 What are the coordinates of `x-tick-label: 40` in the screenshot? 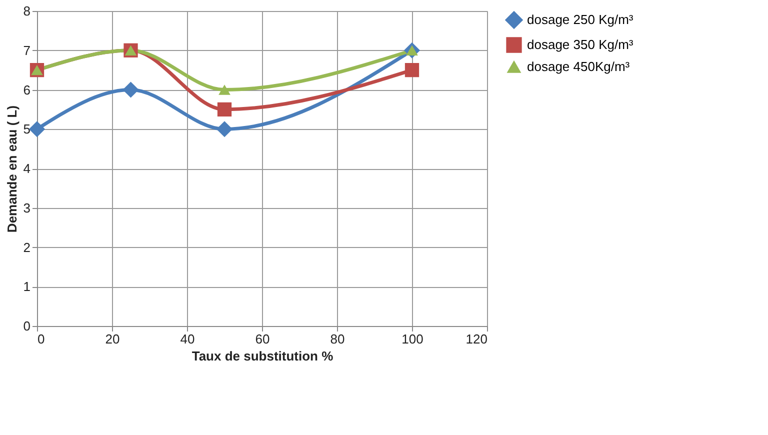 It's located at (187, 339).